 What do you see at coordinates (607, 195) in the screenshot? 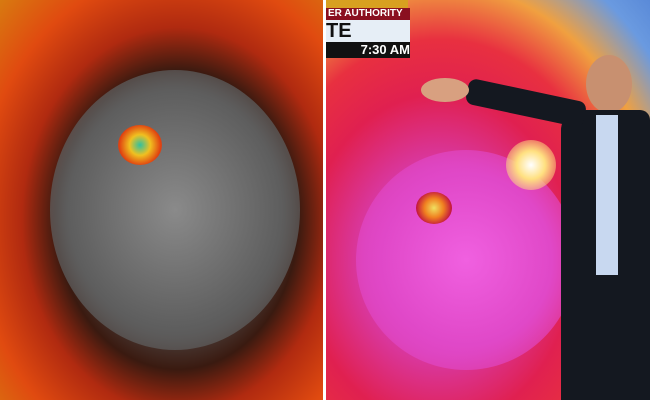
I see `shirt` at bounding box center [607, 195].